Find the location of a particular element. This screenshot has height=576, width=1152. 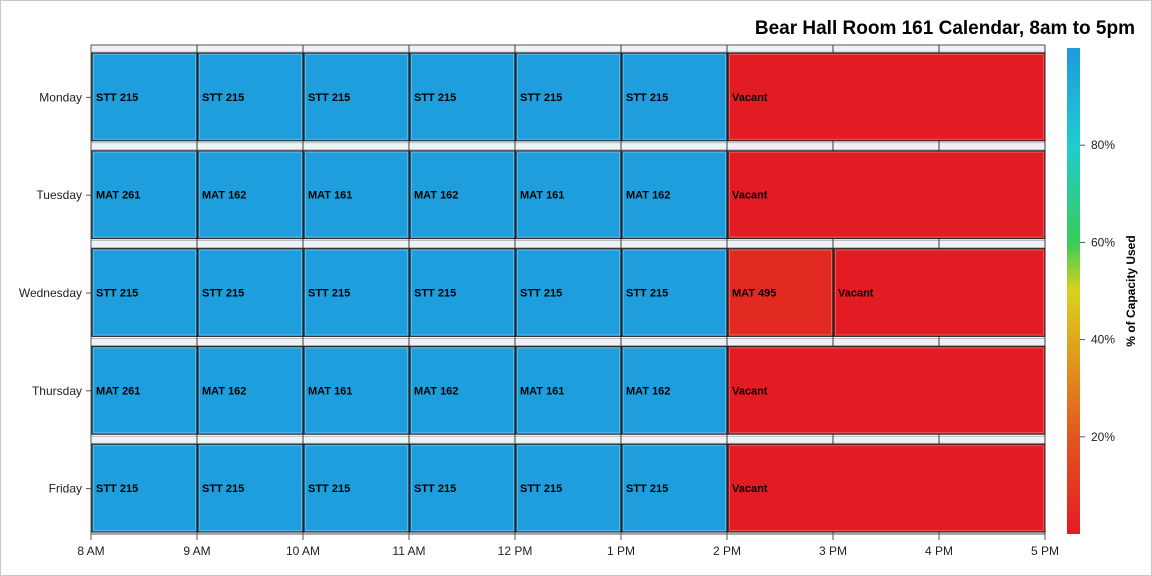

colorbar-title: % of Capacity Used is located at coordinates (1131, 290).